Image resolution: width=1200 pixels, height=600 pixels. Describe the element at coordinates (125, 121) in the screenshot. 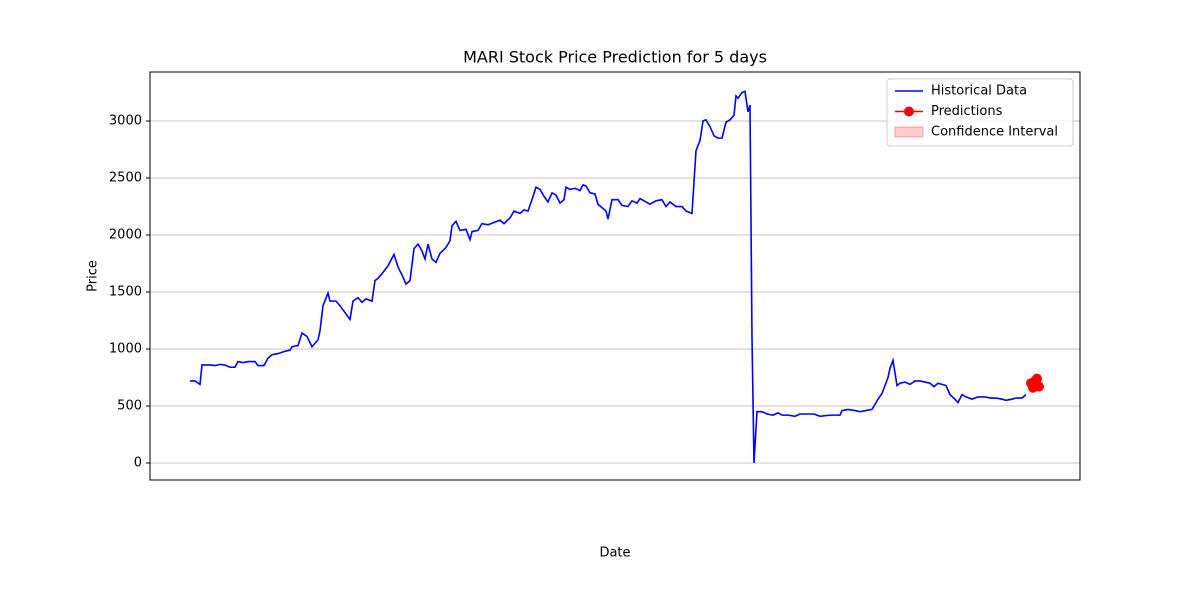

I see `y-tick-label: 3000` at that location.